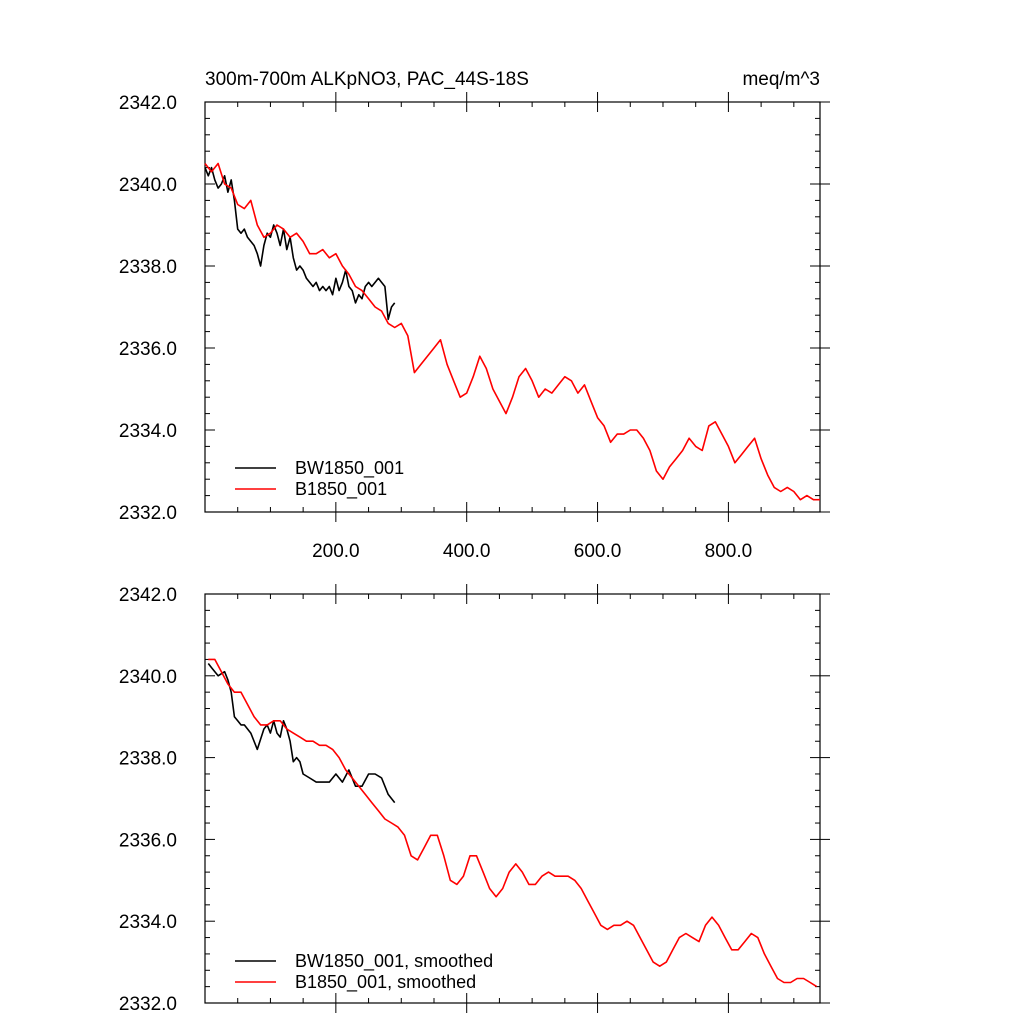 The image size is (1024, 1024). I want to click on x-tick-label: 600.0, so click(598, 551).